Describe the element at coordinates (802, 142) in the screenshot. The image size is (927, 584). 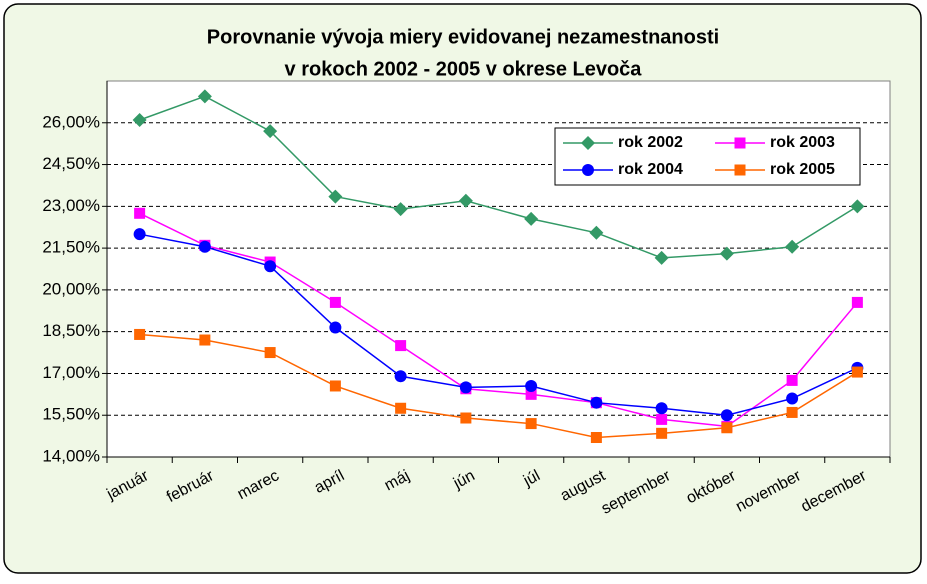
I see `legend-label: rok 2003` at that location.